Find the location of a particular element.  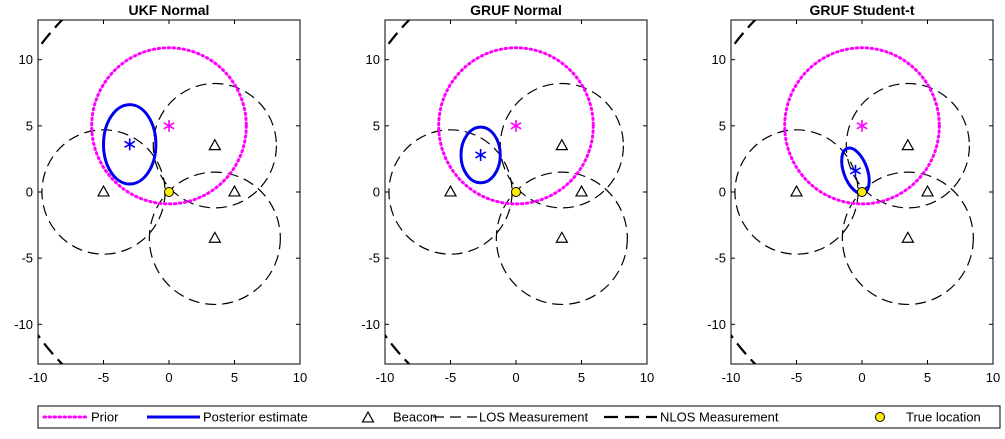

legend-item-los-measurement: LOS Measurement is located at coordinates (510, 417).